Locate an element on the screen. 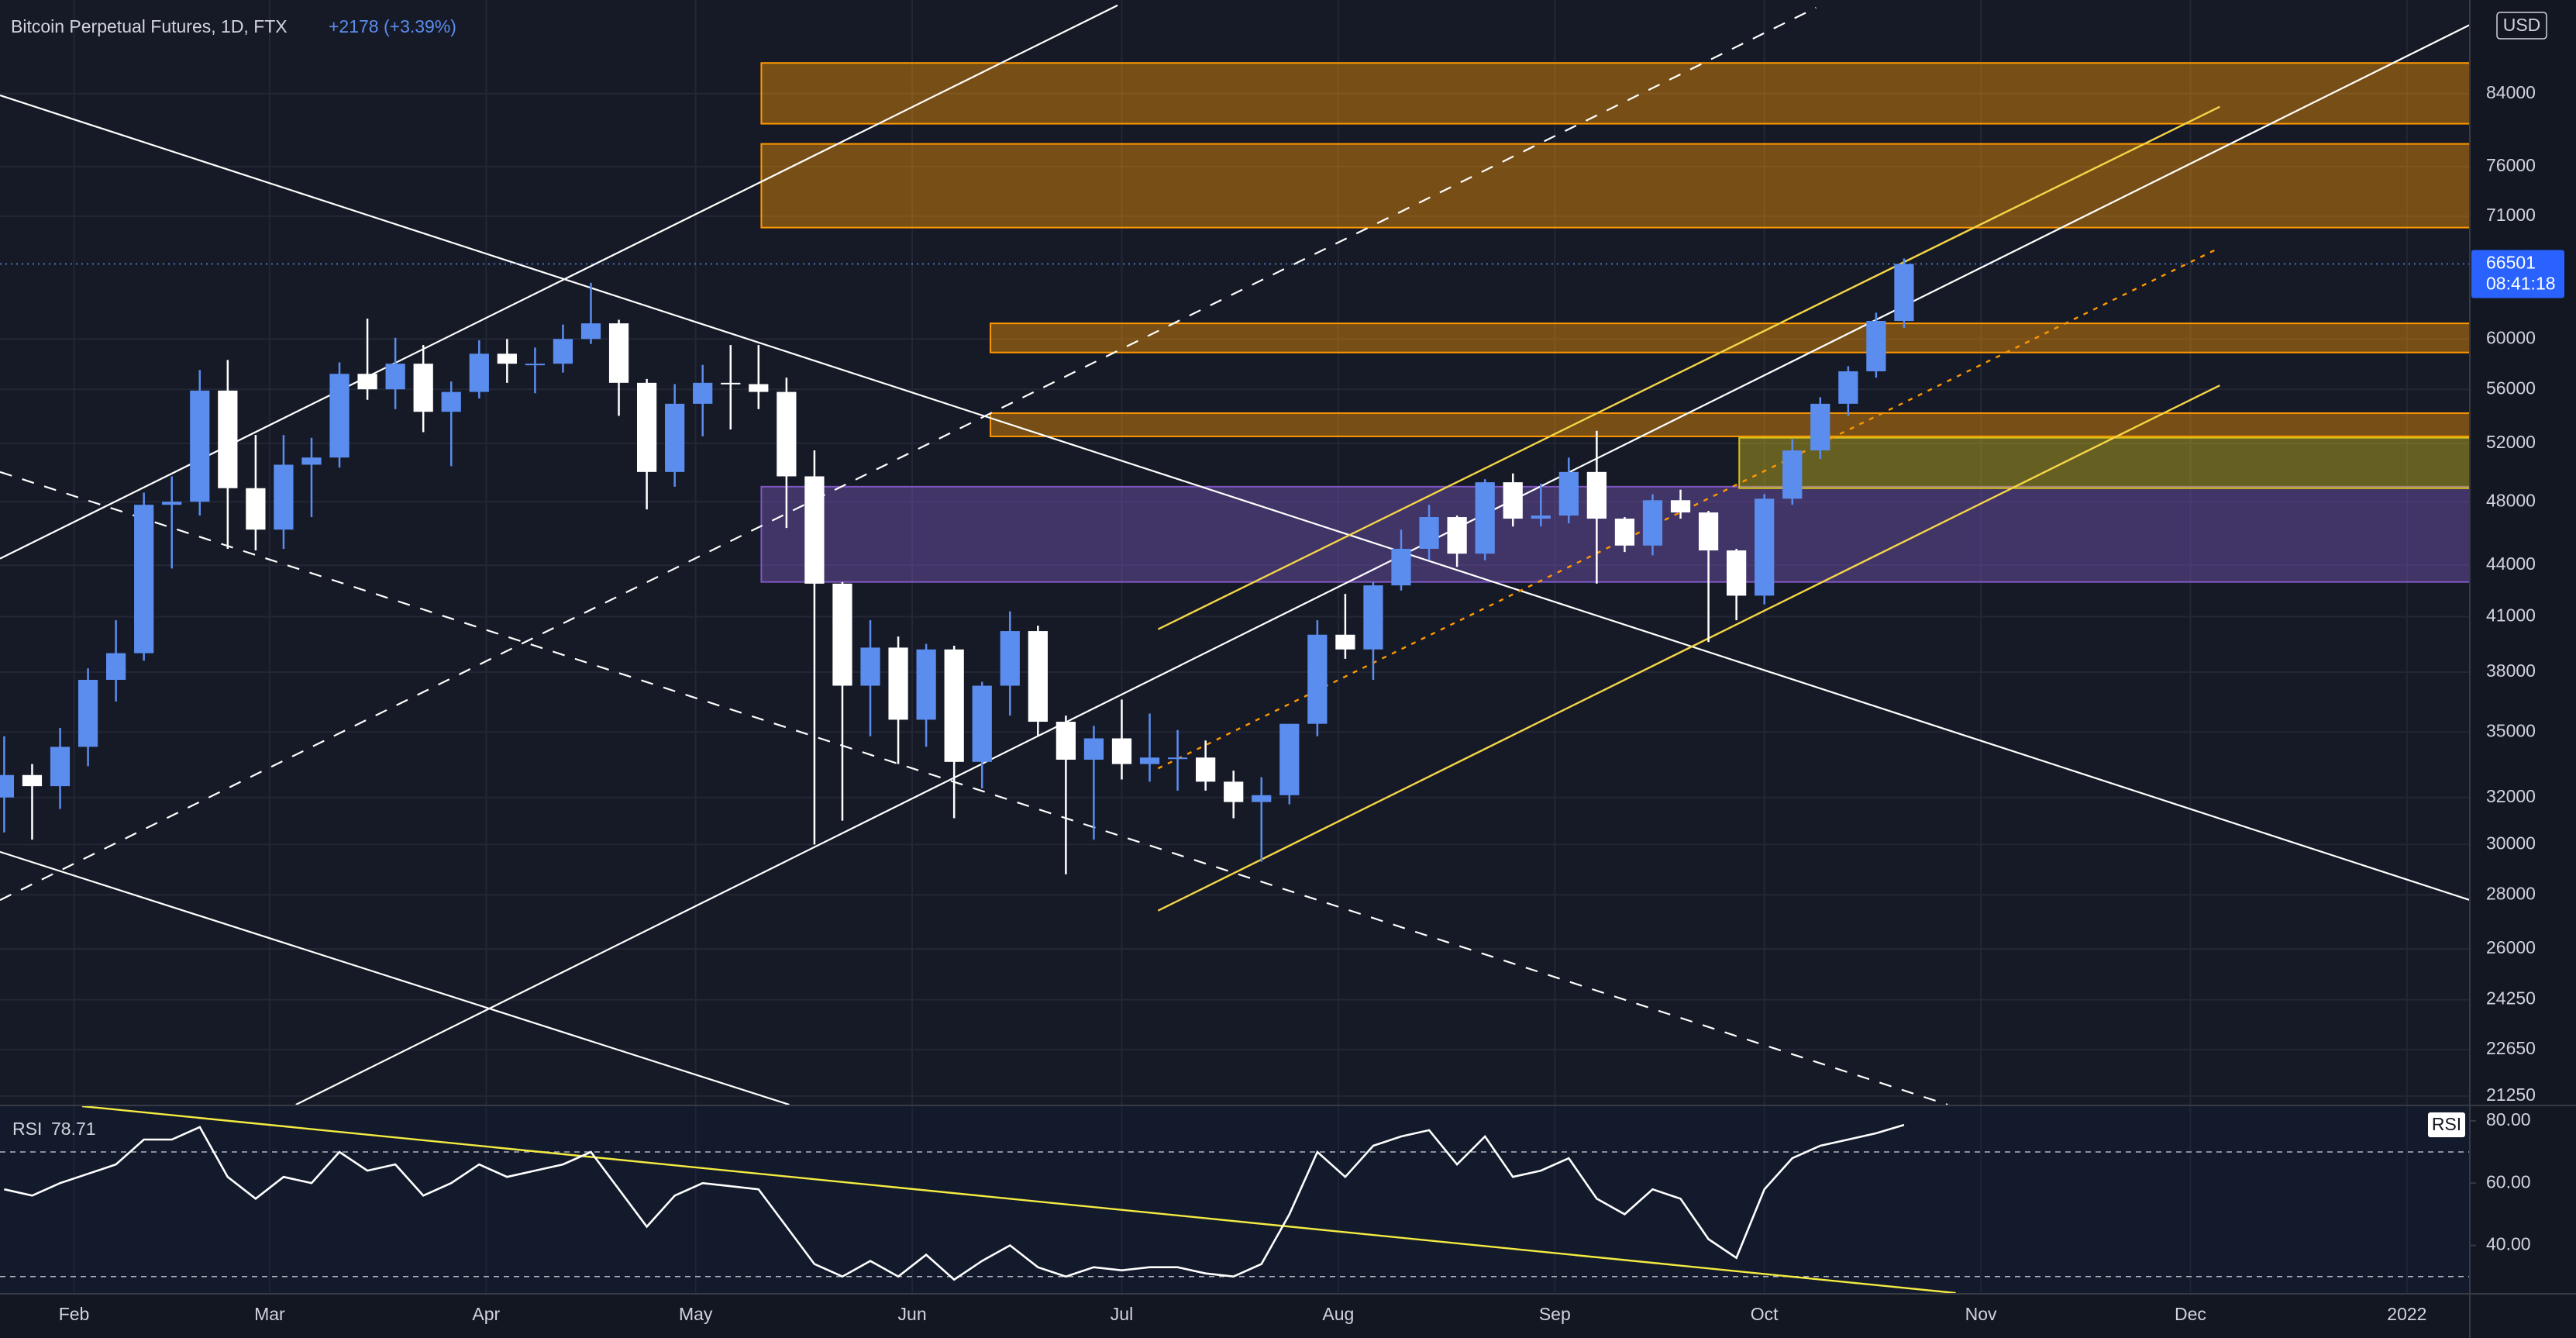  y-tick-label: 28000 is located at coordinates (2511, 893).